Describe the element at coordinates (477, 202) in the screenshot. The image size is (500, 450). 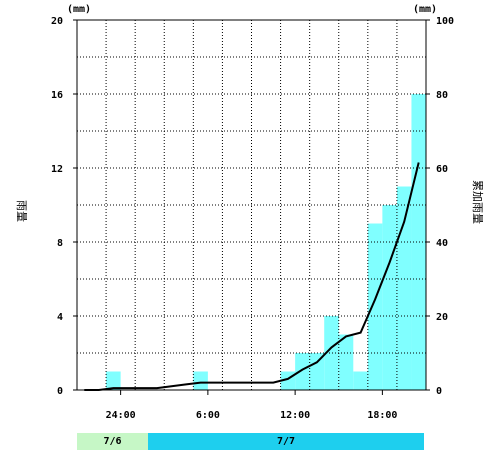
I see `right-axis-title: 累加雨量` at that location.